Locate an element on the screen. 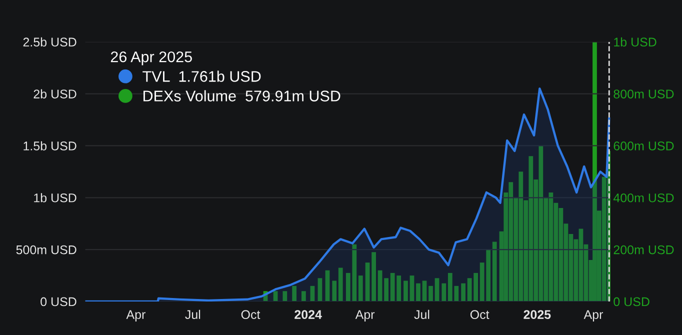 Image resolution: width=682 pixels, height=335 pixels. y2-tick-label: 600m USD is located at coordinates (644, 146).